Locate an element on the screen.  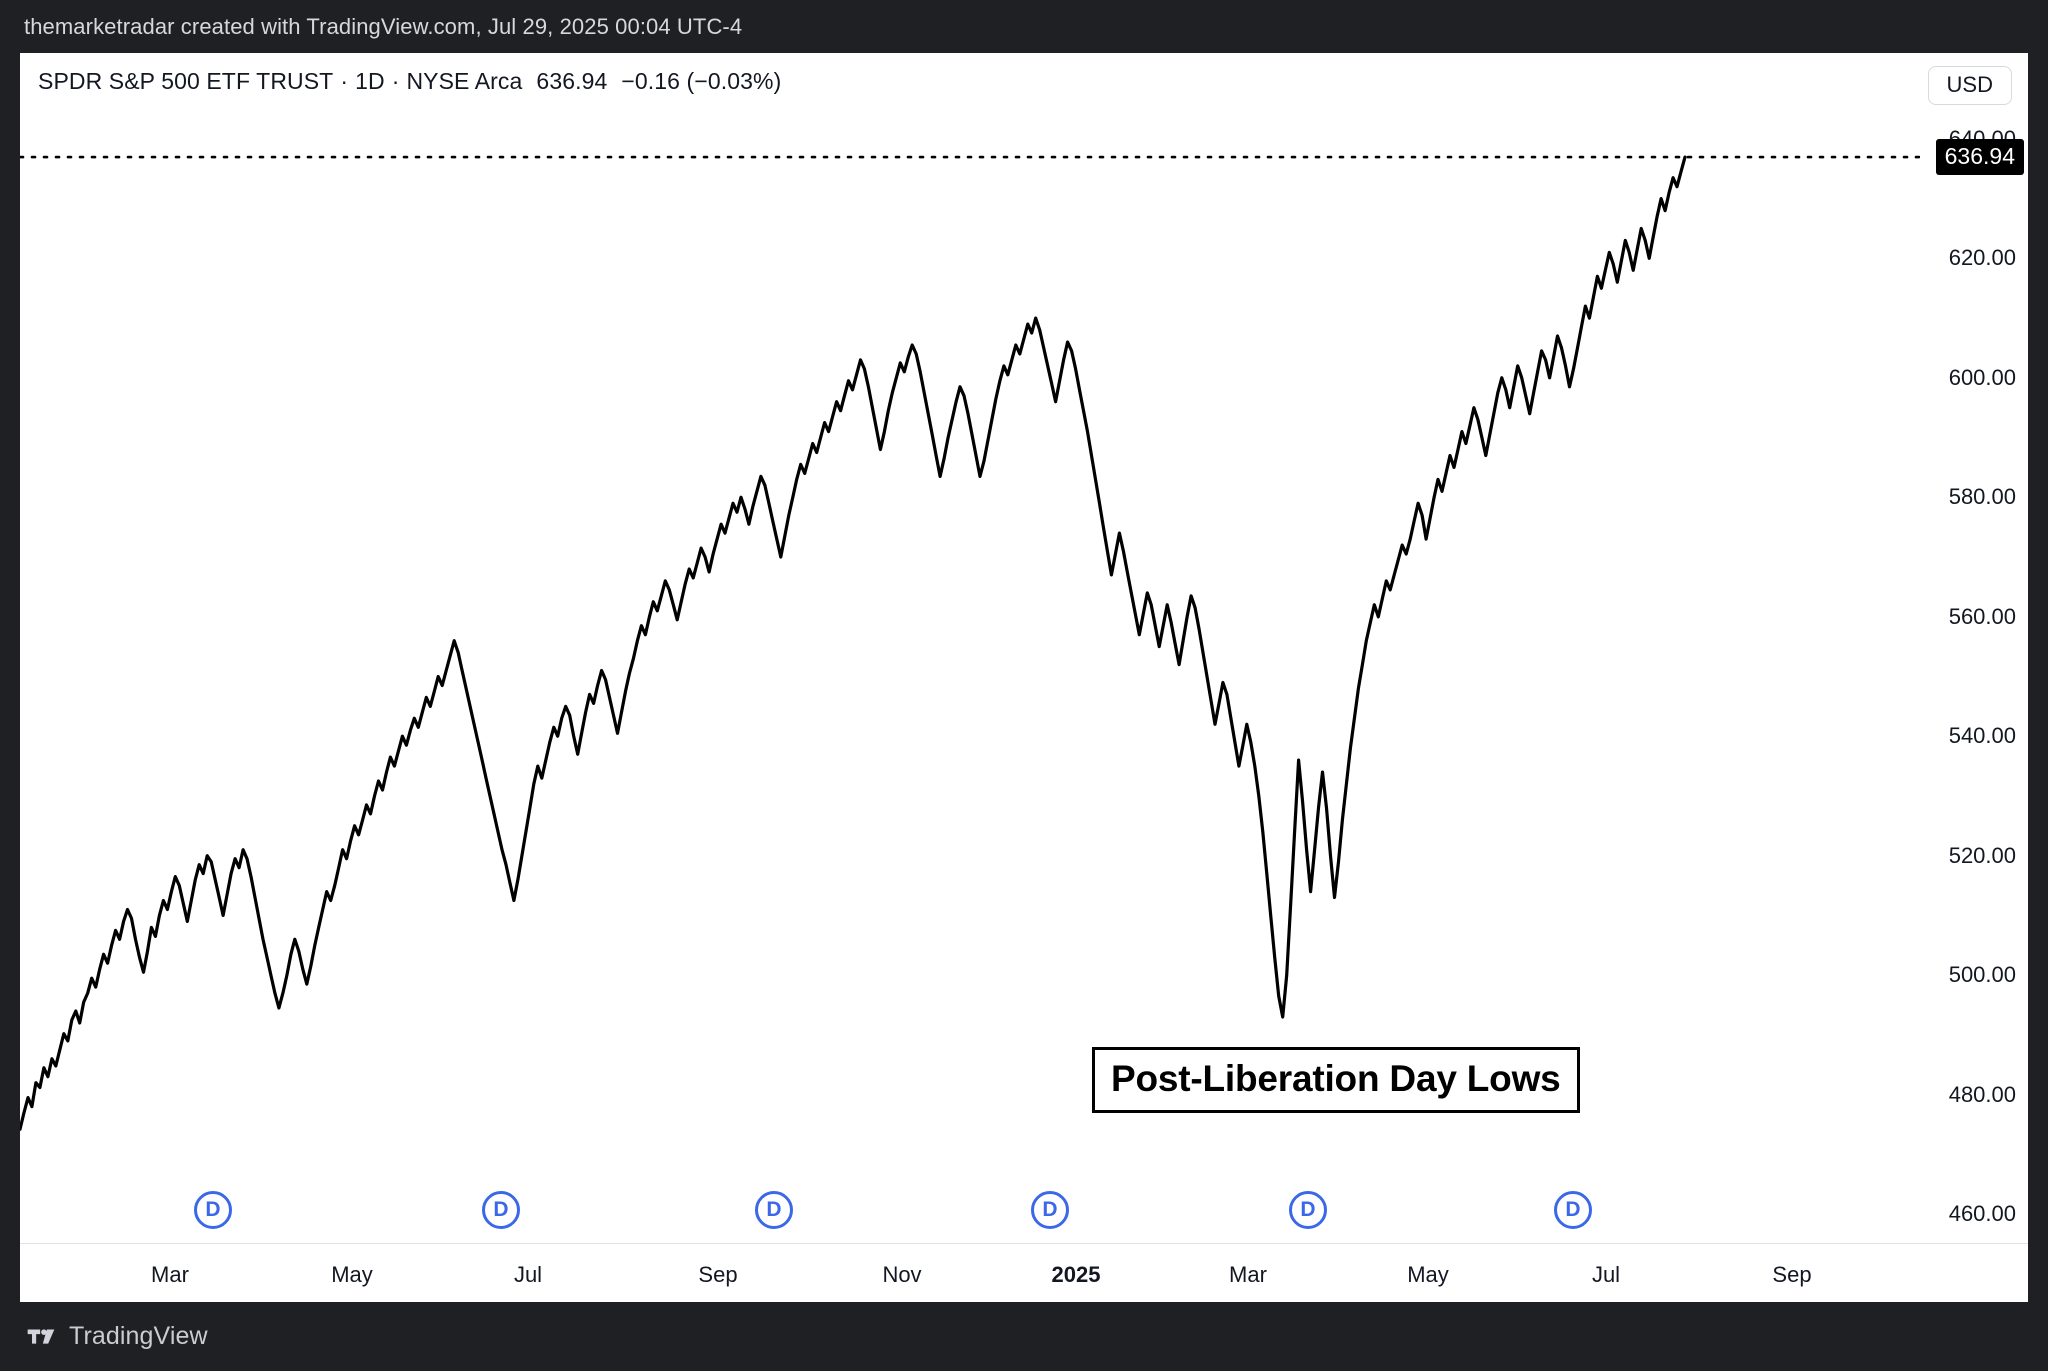
legend-last-price: 636.94 is located at coordinates (572, 81).